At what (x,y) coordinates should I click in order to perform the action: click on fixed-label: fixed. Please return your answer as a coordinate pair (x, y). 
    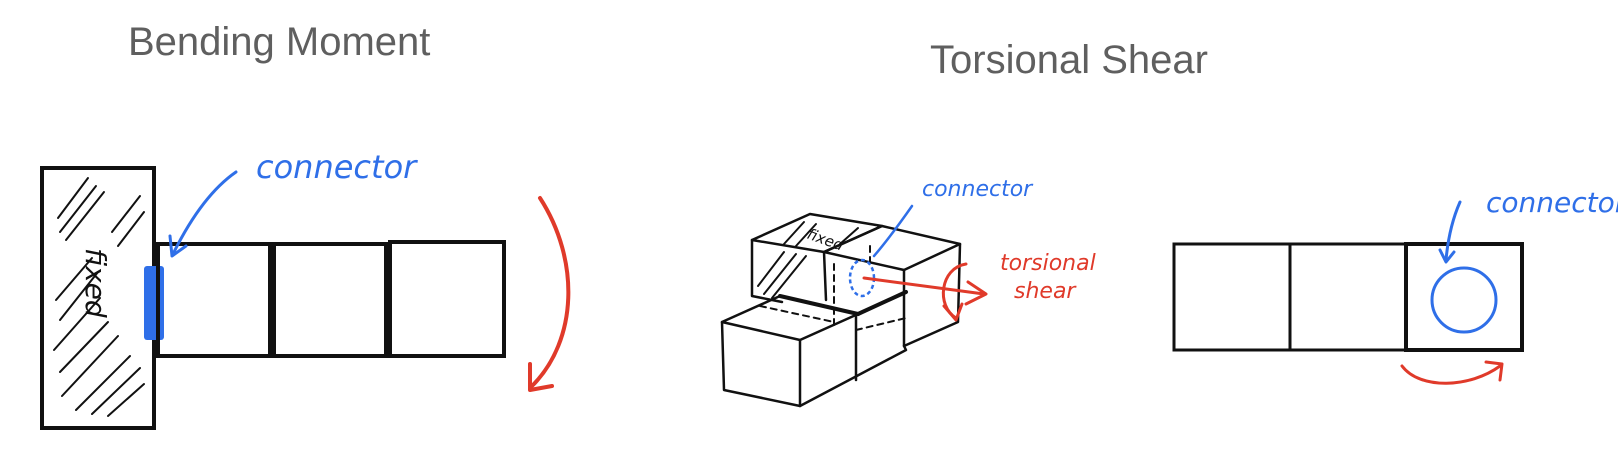
    Looking at the image, I should click on (95, 283).